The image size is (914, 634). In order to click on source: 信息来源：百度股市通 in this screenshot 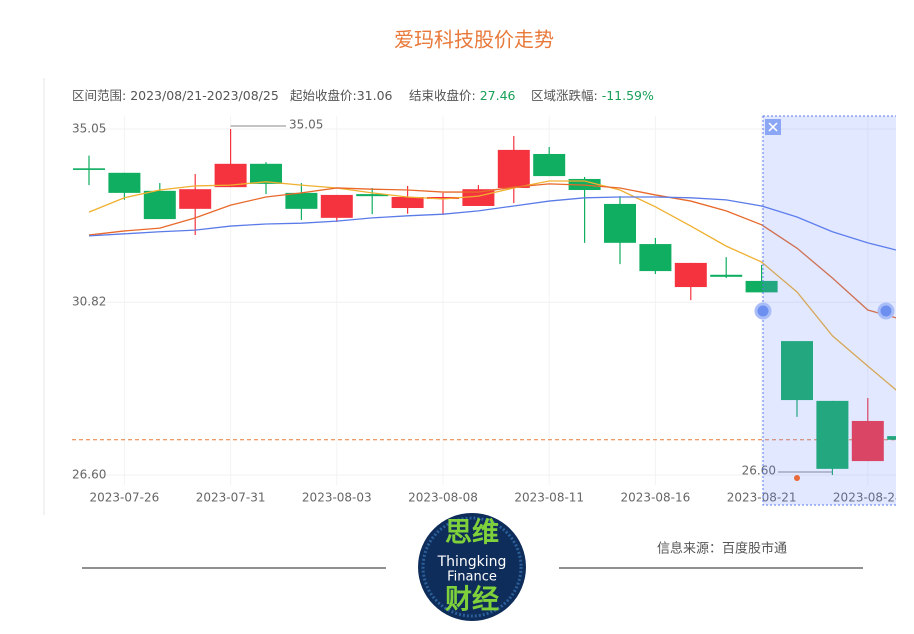, I will do `click(722, 549)`.